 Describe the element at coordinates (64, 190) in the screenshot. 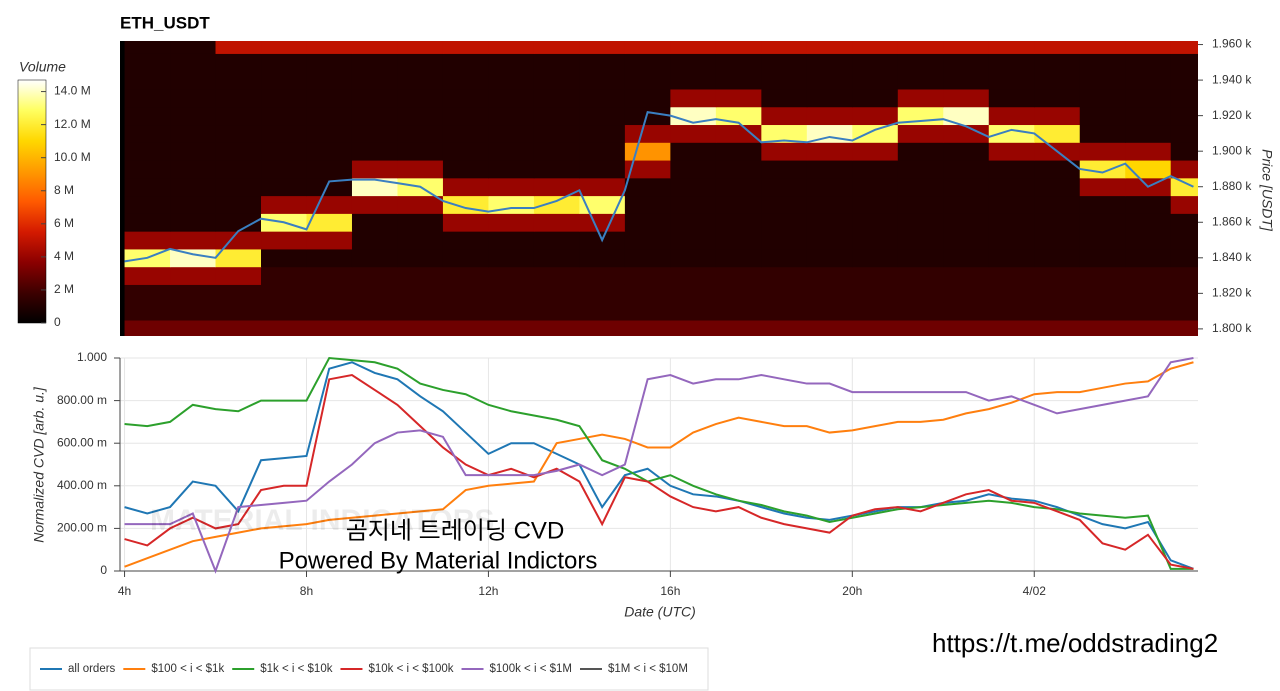

I see `colorbar-tick-label: 8 M` at that location.